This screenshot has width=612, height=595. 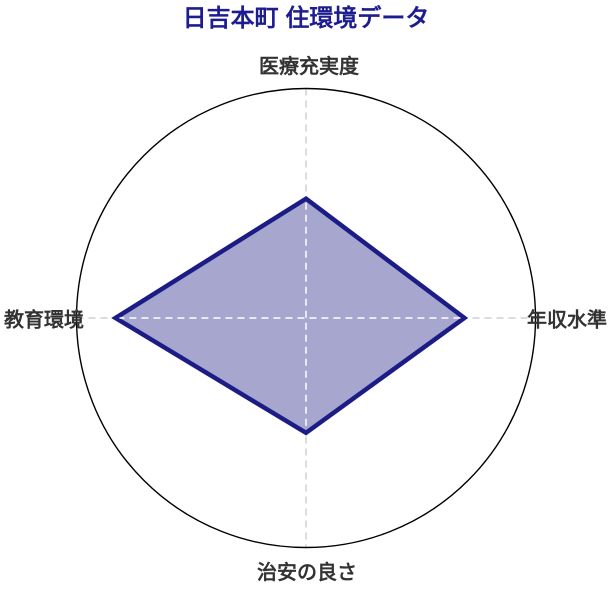 What do you see at coordinates (567, 320) in the screenshot?
I see `axis-label-income: 年収水準` at bounding box center [567, 320].